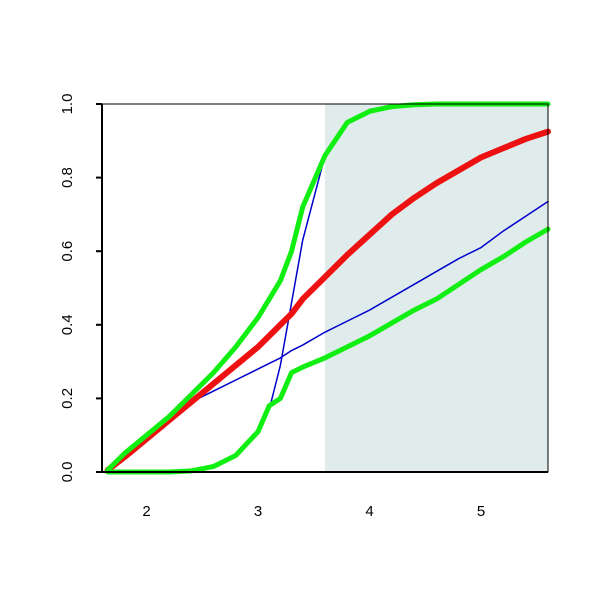 The width and height of the screenshot is (600, 600). What do you see at coordinates (67, 251) in the screenshot?
I see `y-tick-label: 0.6` at bounding box center [67, 251].